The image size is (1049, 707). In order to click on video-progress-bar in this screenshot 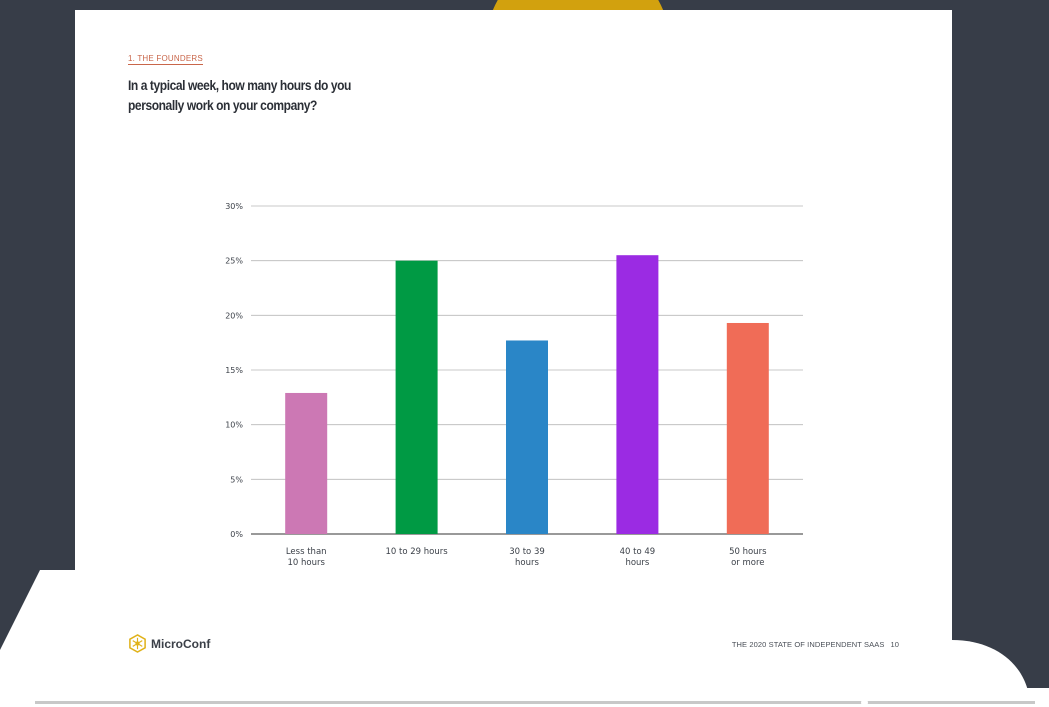, I will do `click(535, 702)`.